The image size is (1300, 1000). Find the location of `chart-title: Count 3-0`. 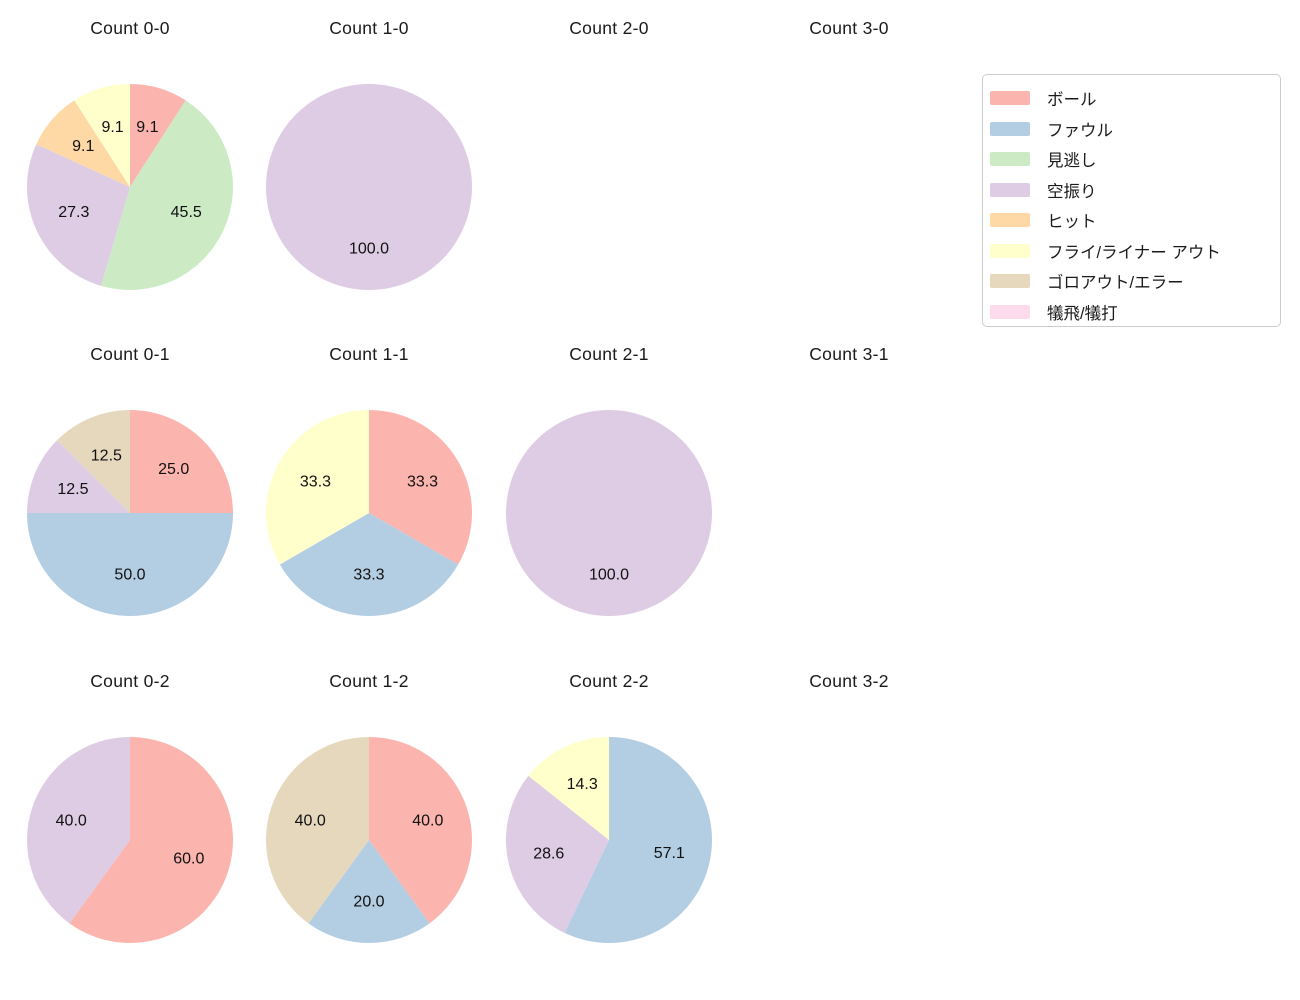

chart-title: Count 3-0 is located at coordinates (849, 28).